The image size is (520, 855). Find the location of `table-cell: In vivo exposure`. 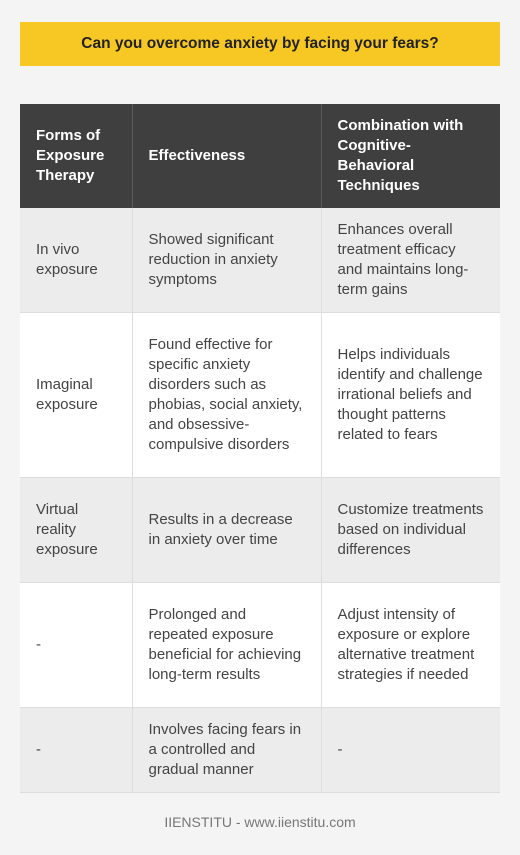

table-cell: In vivo exposure is located at coordinates (76, 260).